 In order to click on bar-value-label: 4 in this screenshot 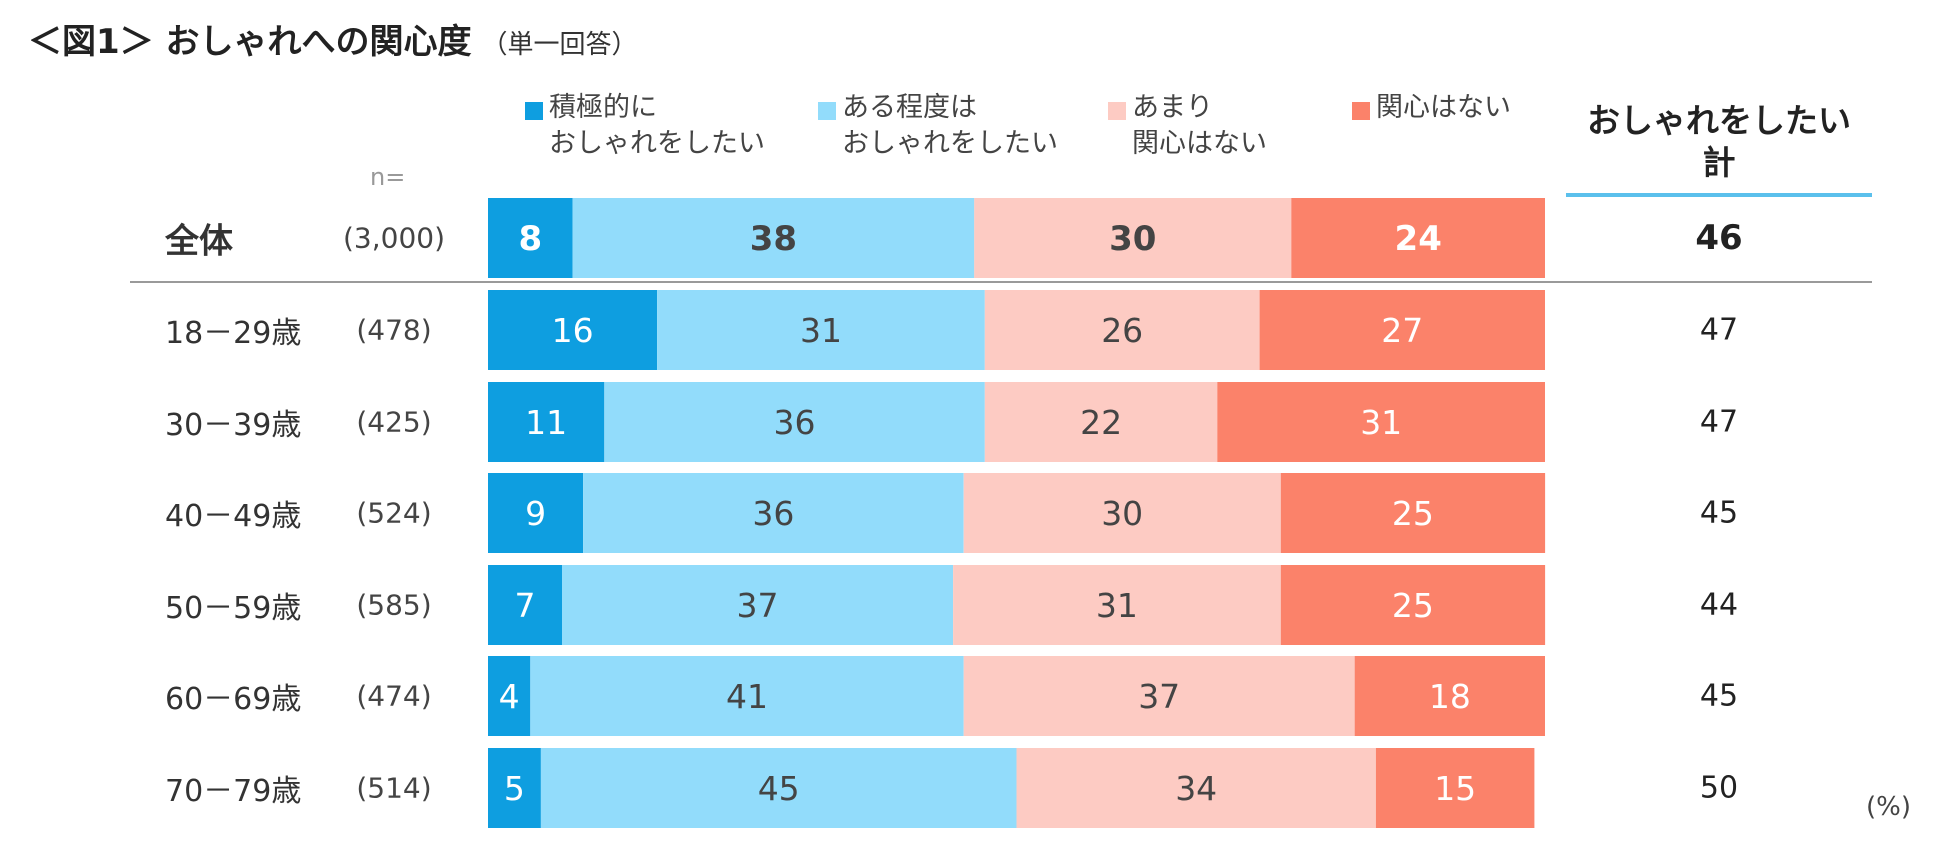, I will do `click(509, 696)`.